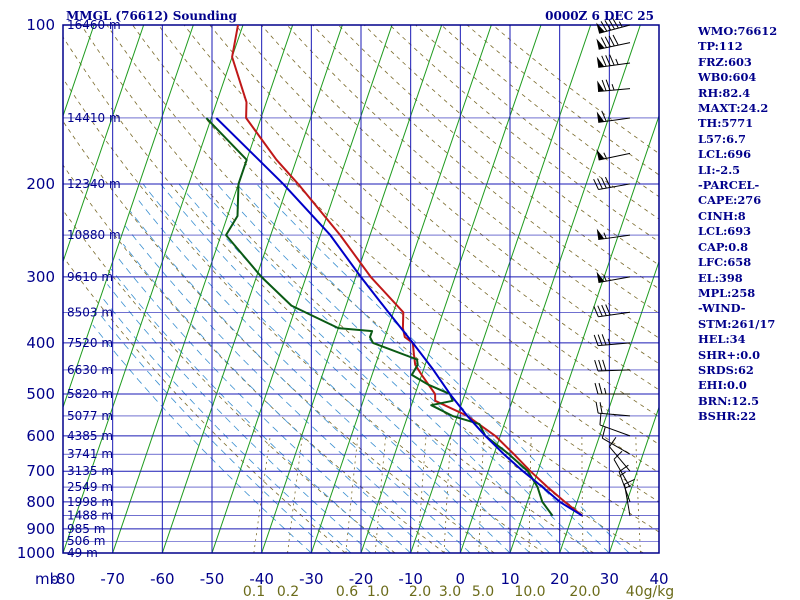 The width and height of the screenshot is (800, 600). What do you see at coordinates (90, 487) in the screenshot?
I see `height-label: 2549 m` at bounding box center [90, 487].